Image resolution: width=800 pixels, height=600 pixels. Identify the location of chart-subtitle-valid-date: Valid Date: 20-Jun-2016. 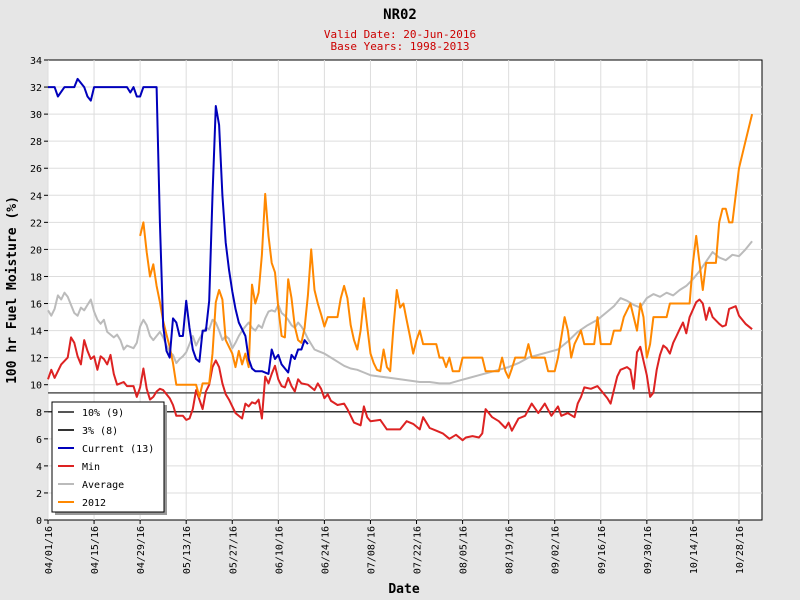
(400, 34).